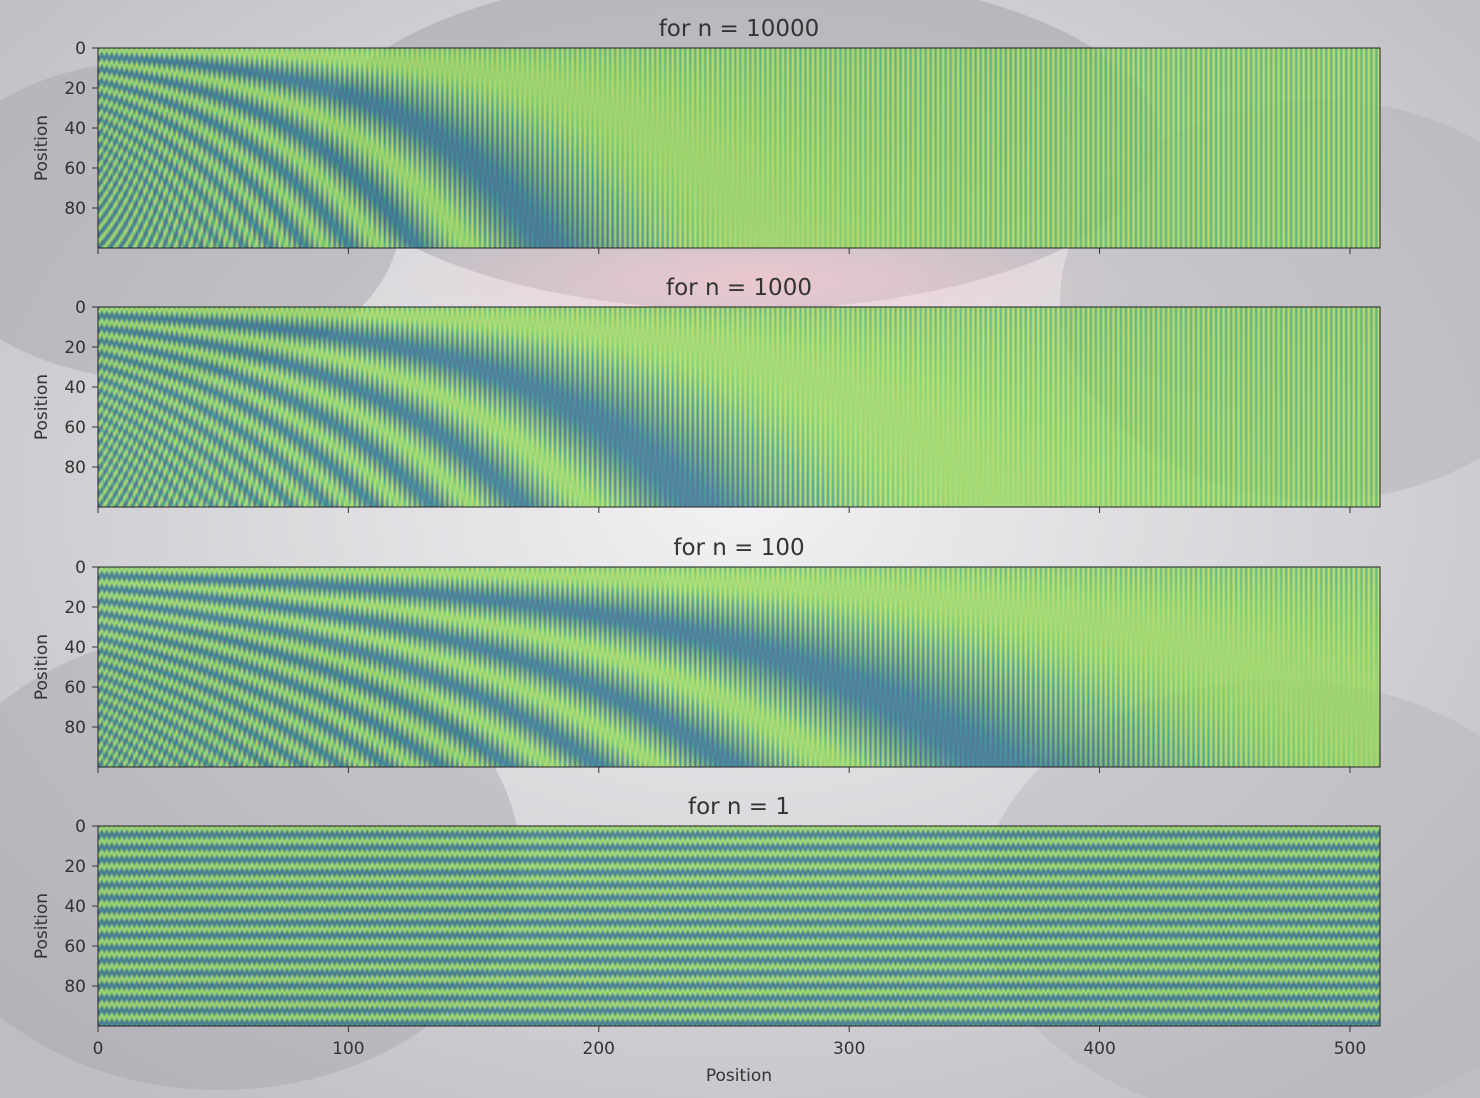 The image size is (1480, 1098). Describe the element at coordinates (1350, 1049) in the screenshot. I see `x-tick-label: 500` at that location.